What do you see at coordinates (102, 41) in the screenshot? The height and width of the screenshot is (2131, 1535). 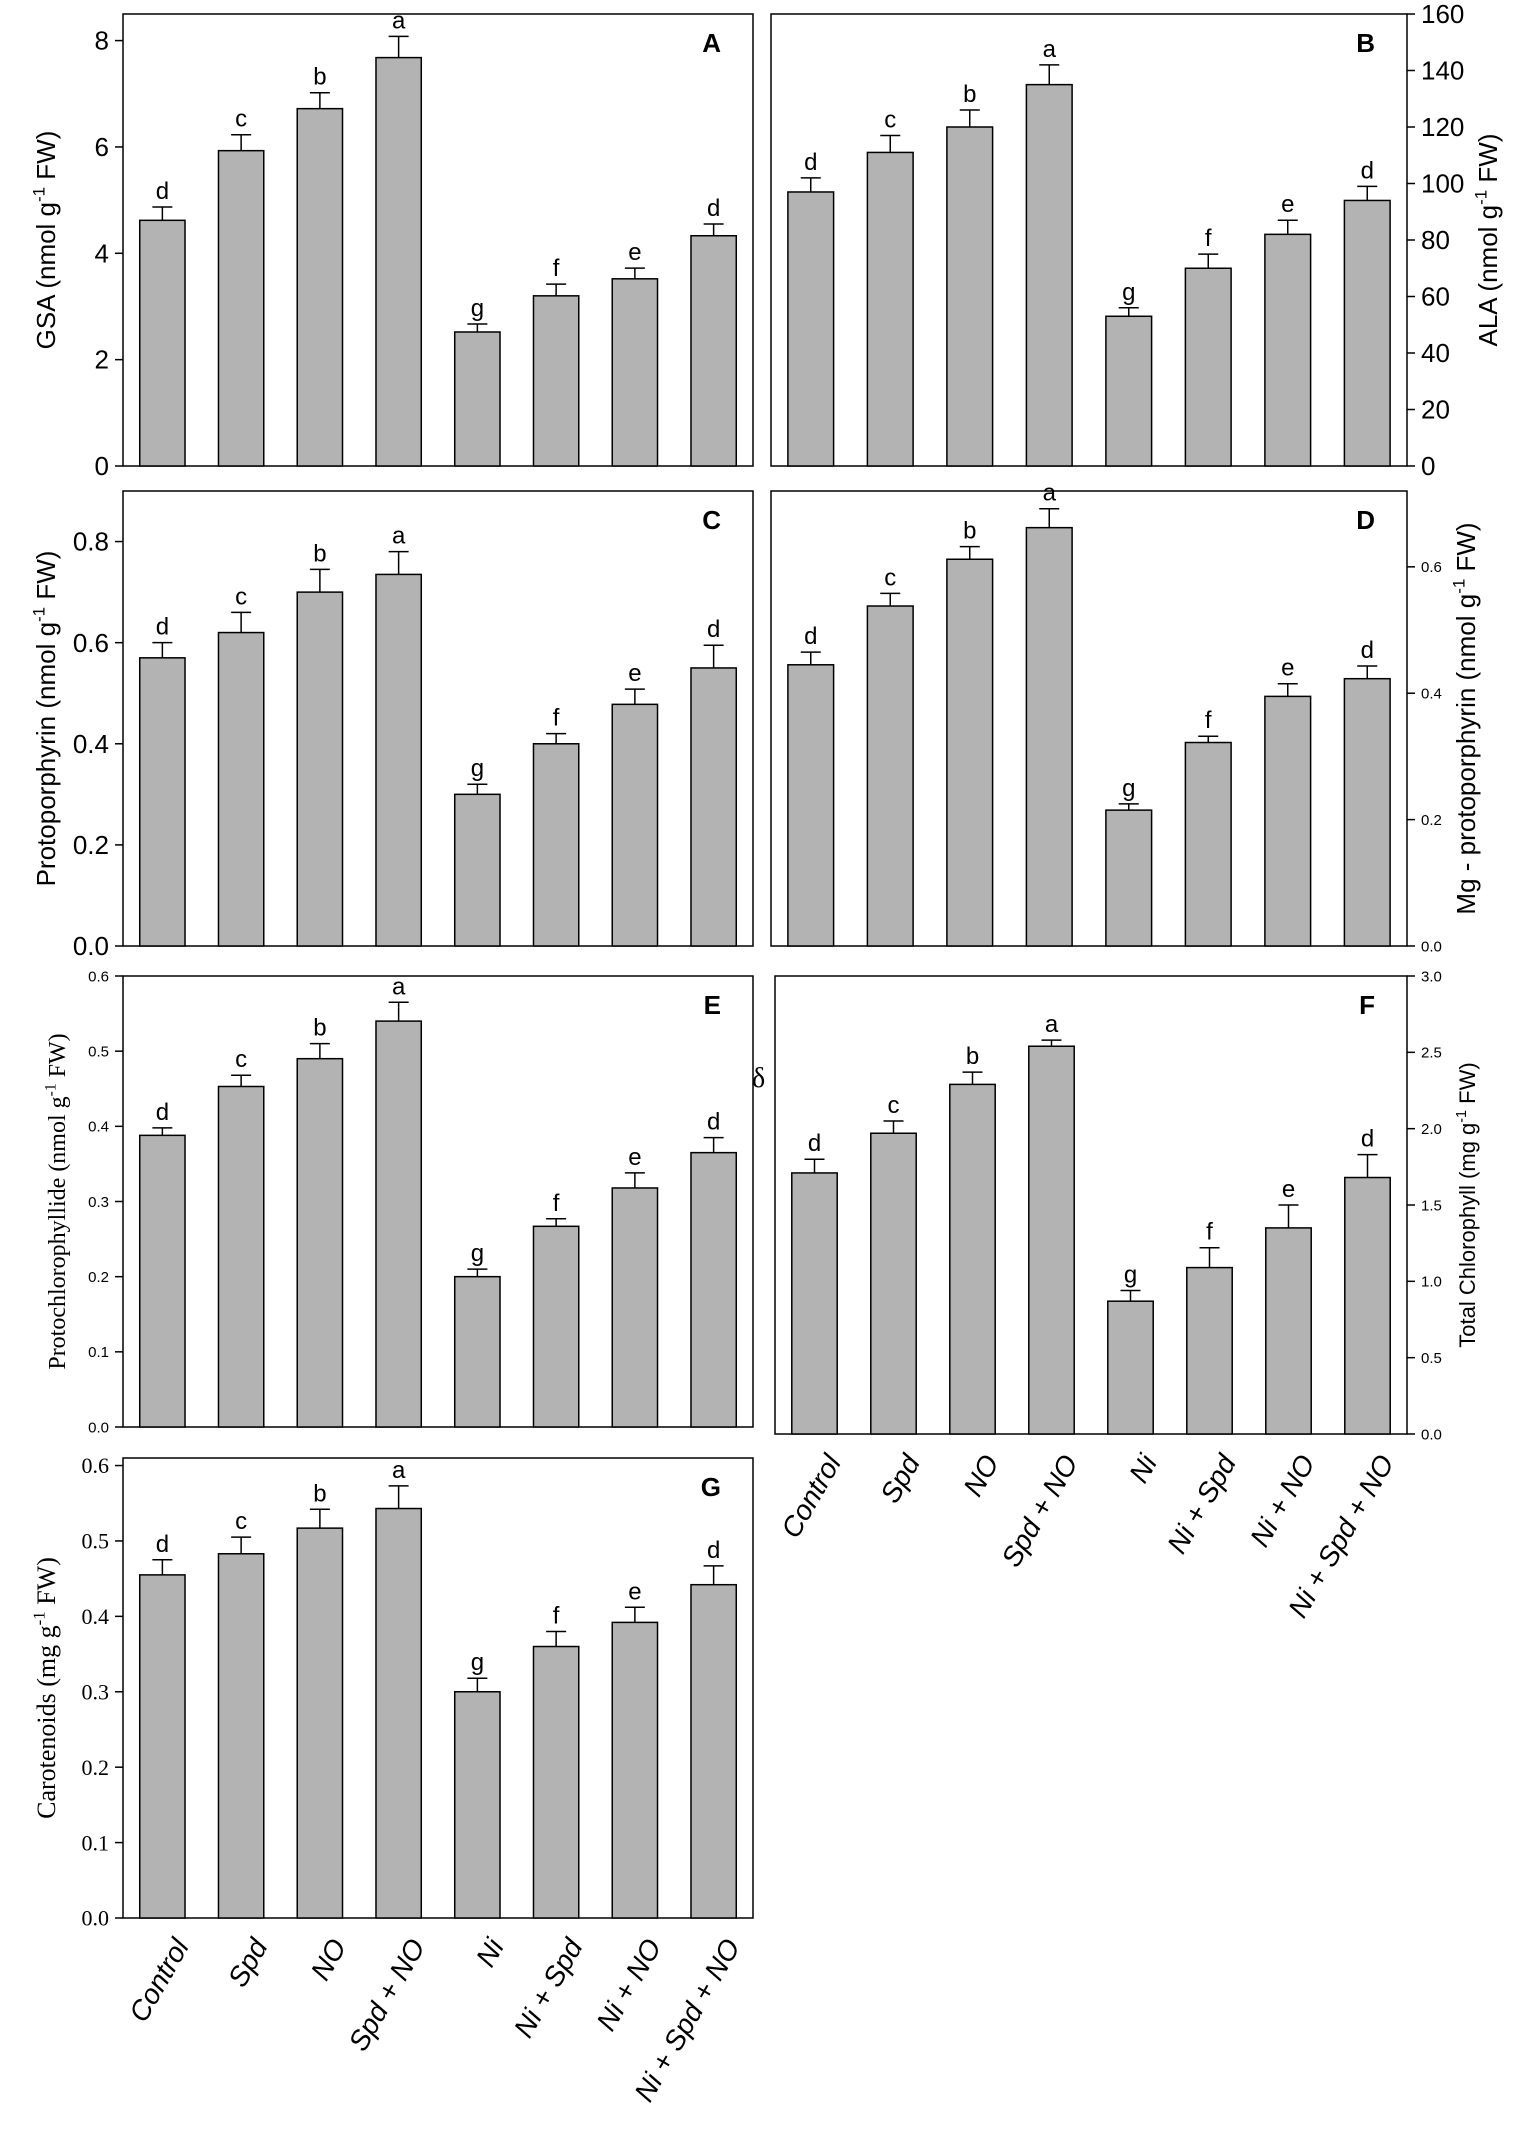 I see `y-tick-label: 8` at bounding box center [102, 41].